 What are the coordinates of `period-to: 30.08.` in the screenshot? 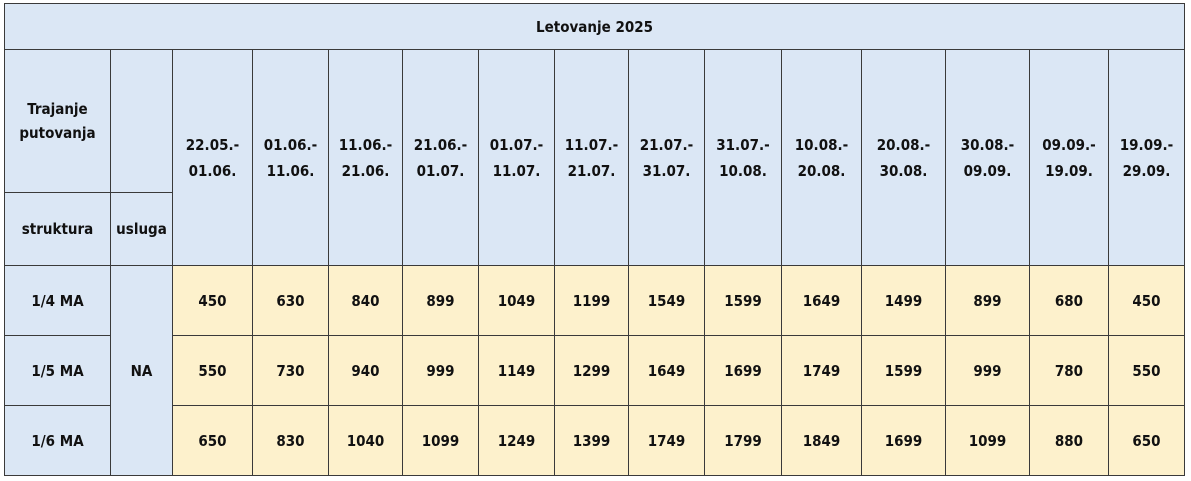 It's located at (903, 170).